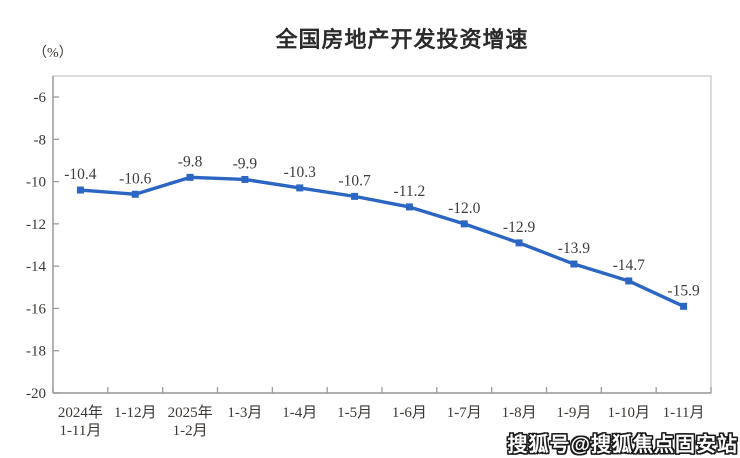 This screenshot has height=458, width=740. I want to click on y-tick-label: -8, so click(40, 140).